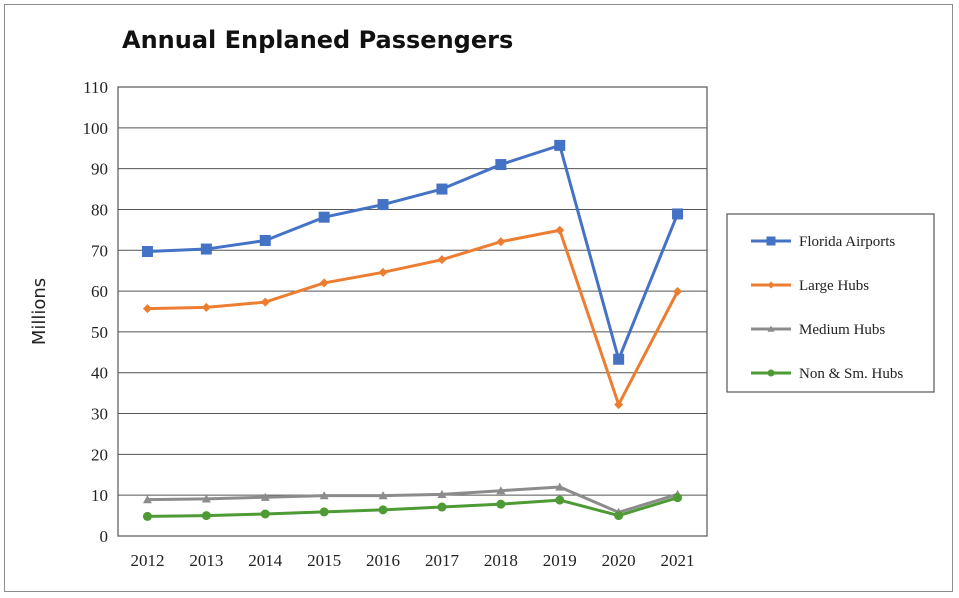  I want to click on legend-item: Large Hubs, so click(810, 286).